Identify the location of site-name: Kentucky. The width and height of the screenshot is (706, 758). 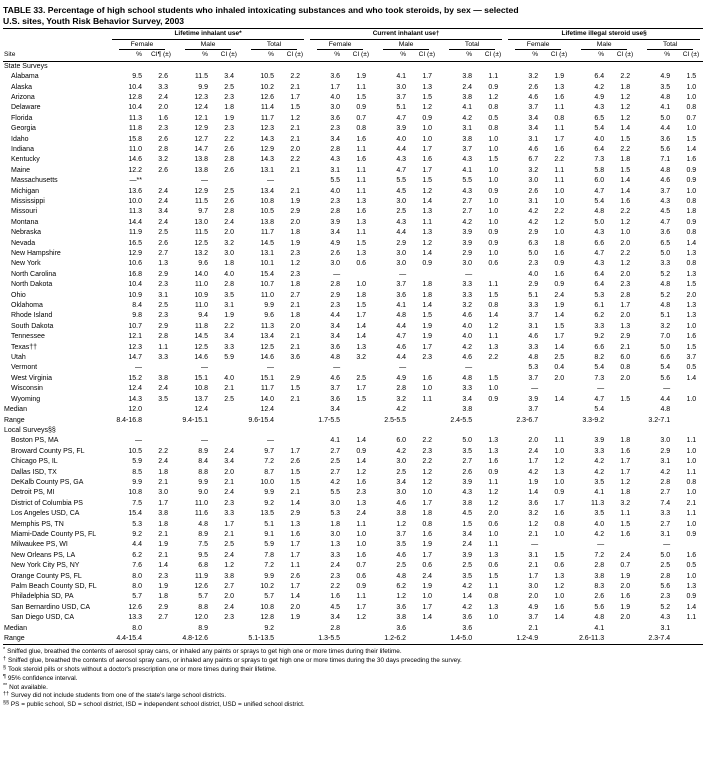
(25, 160).